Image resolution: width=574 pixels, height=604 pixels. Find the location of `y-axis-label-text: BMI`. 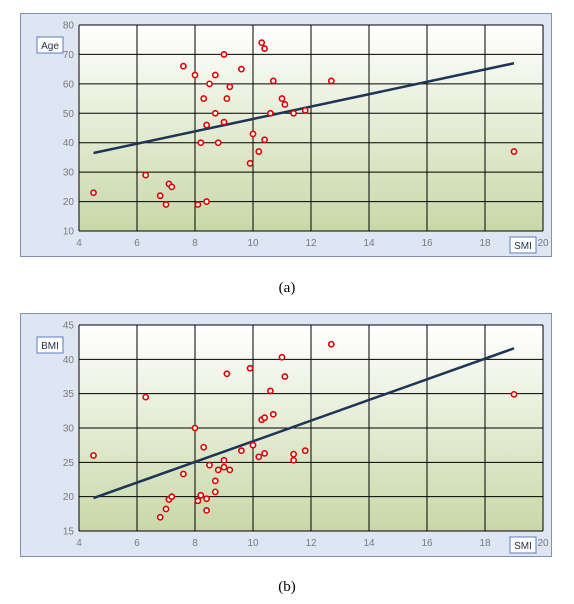

y-axis-label-text: BMI is located at coordinates (50, 346).